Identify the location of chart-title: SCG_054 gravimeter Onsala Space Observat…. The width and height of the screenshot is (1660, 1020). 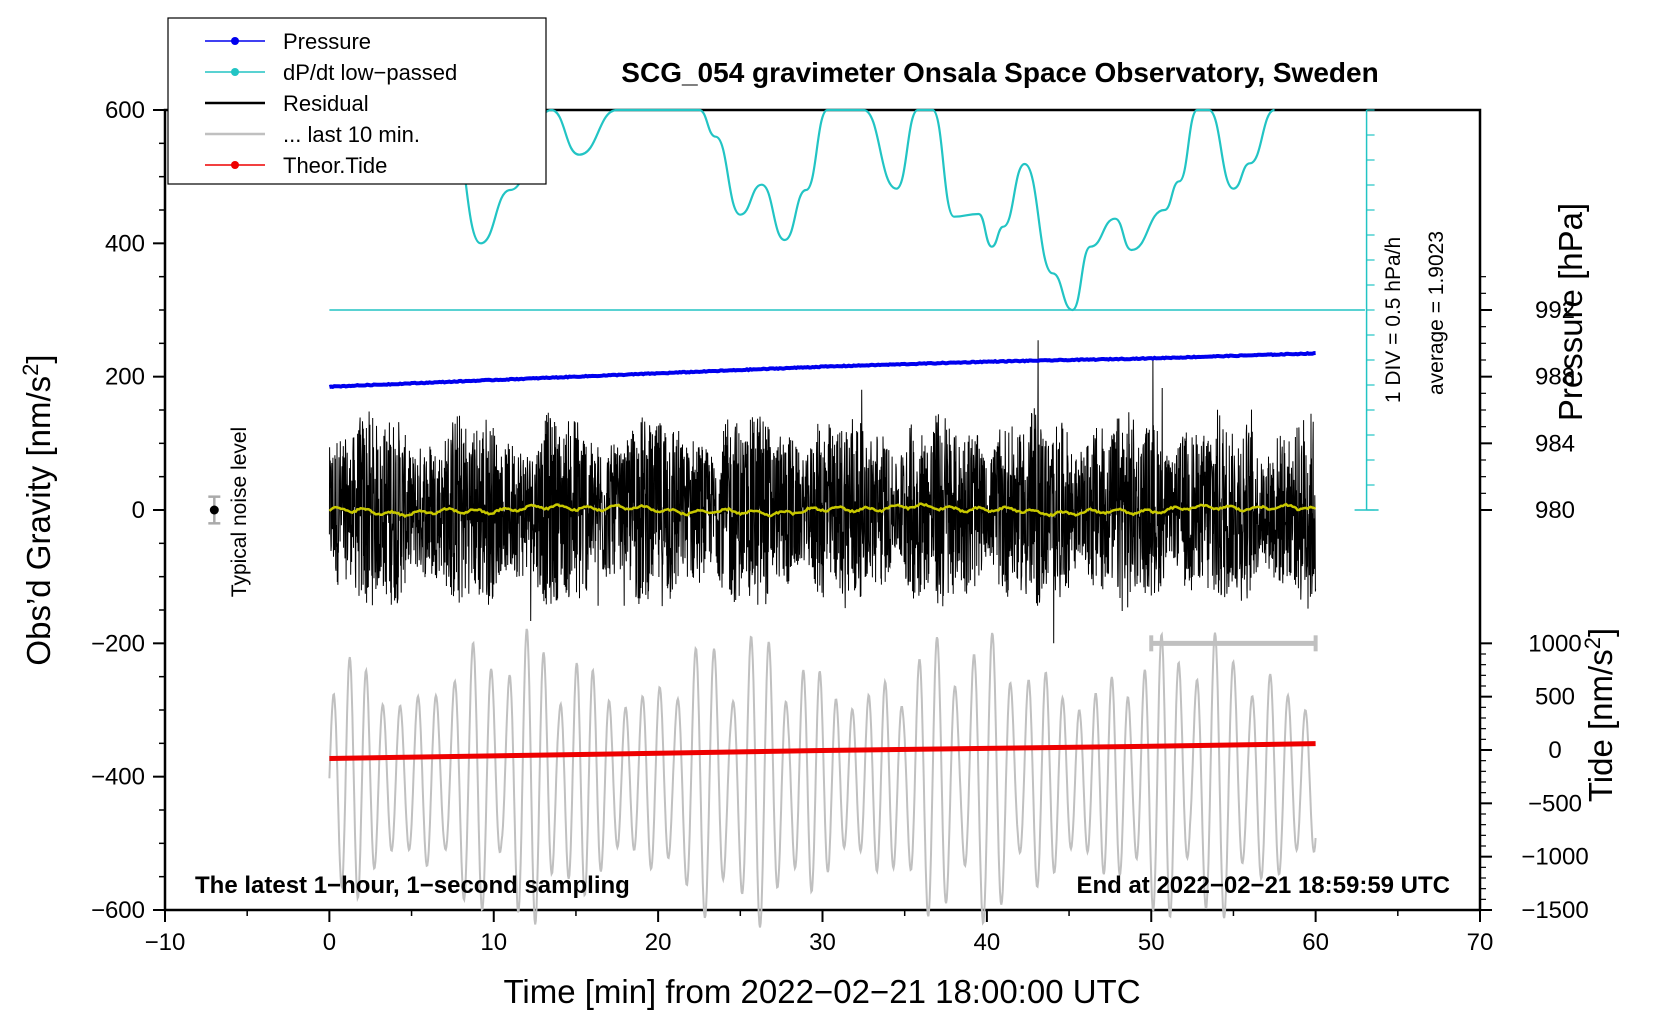
(999, 72).